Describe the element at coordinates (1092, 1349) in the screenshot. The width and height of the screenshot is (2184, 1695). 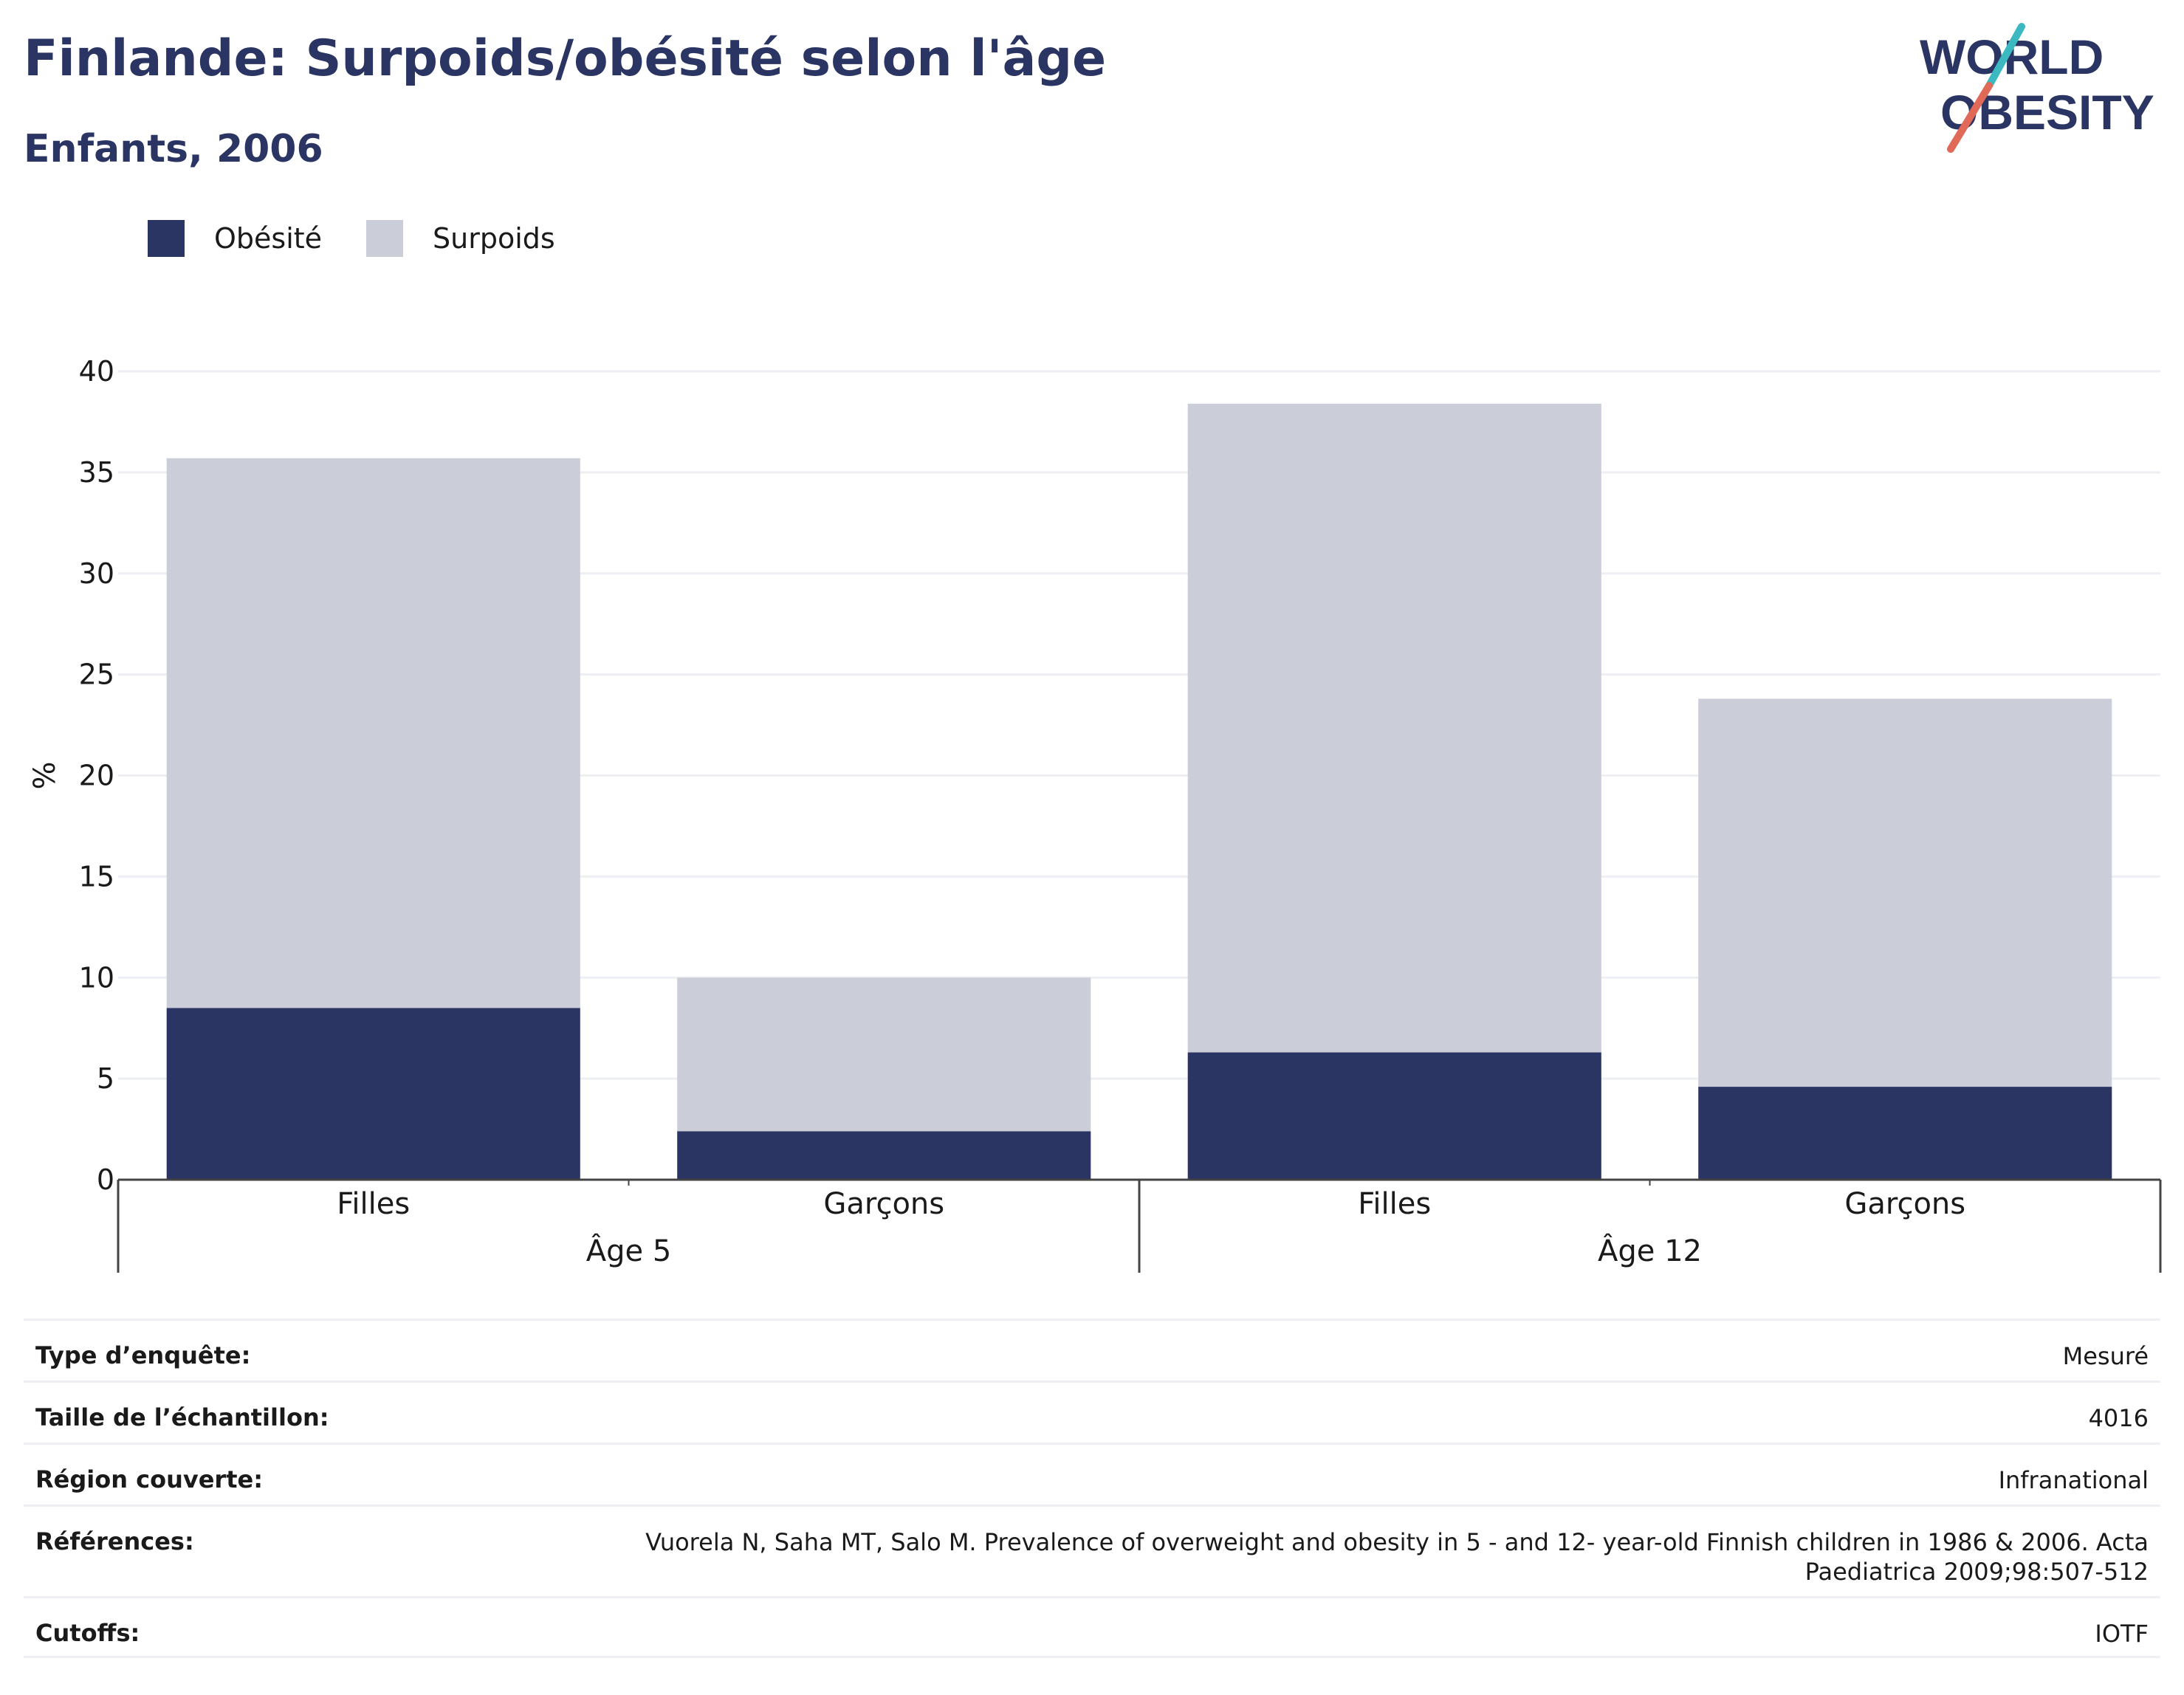
I see `info-row: Type d’enquête: Mesuré` at that location.